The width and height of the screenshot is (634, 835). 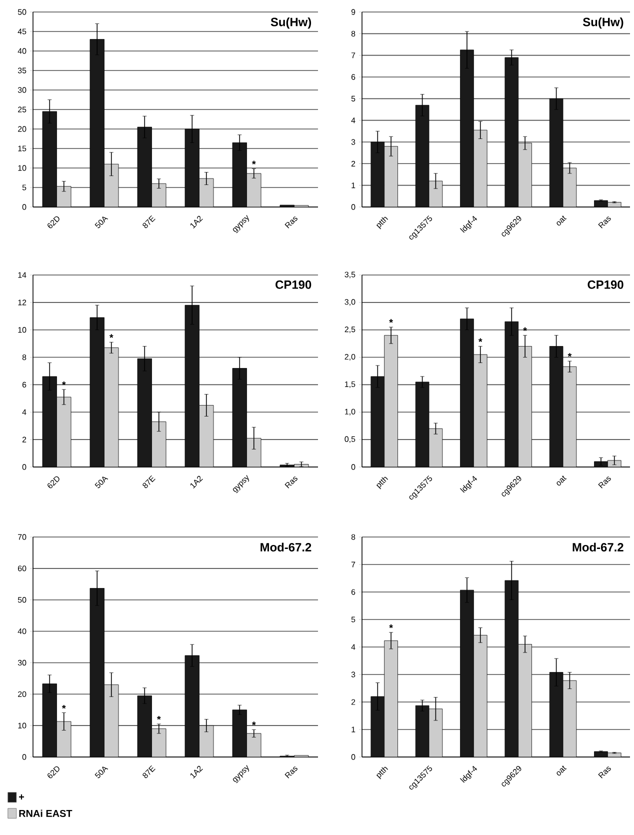 What do you see at coordinates (45, 814) in the screenshot?
I see `legend-label: RNAi EAST` at bounding box center [45, 814].